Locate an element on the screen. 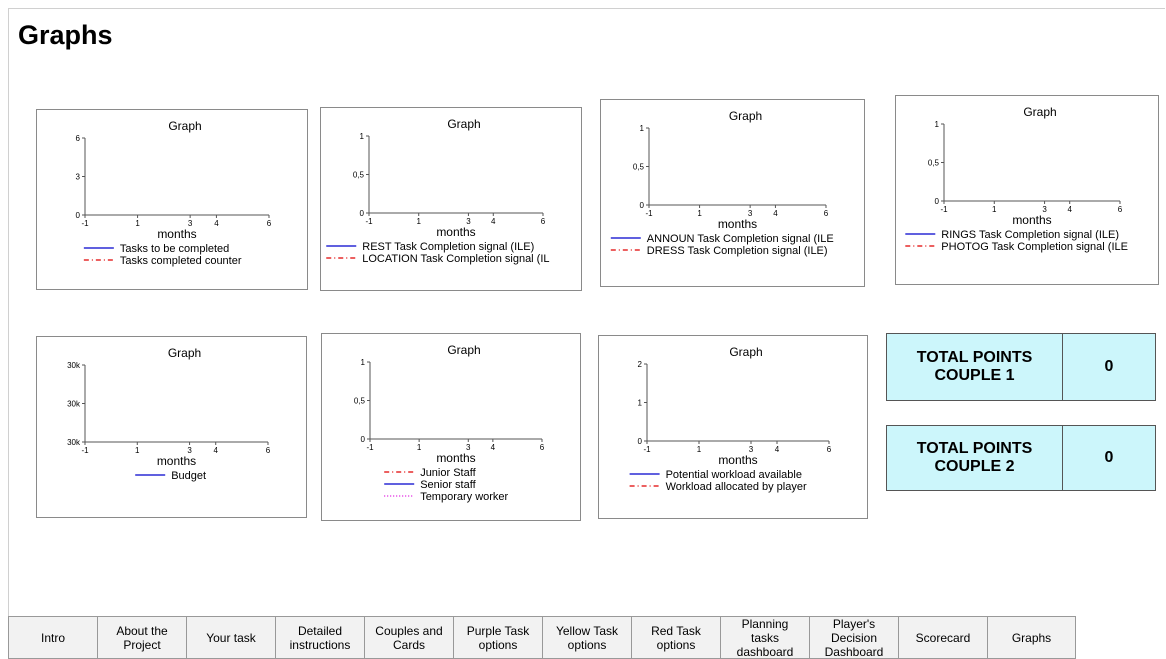 Image resolution: width=1166 pixels, height=659 pixels. tab-red-task-options: Red Task options is located at coordinates (675, 637).